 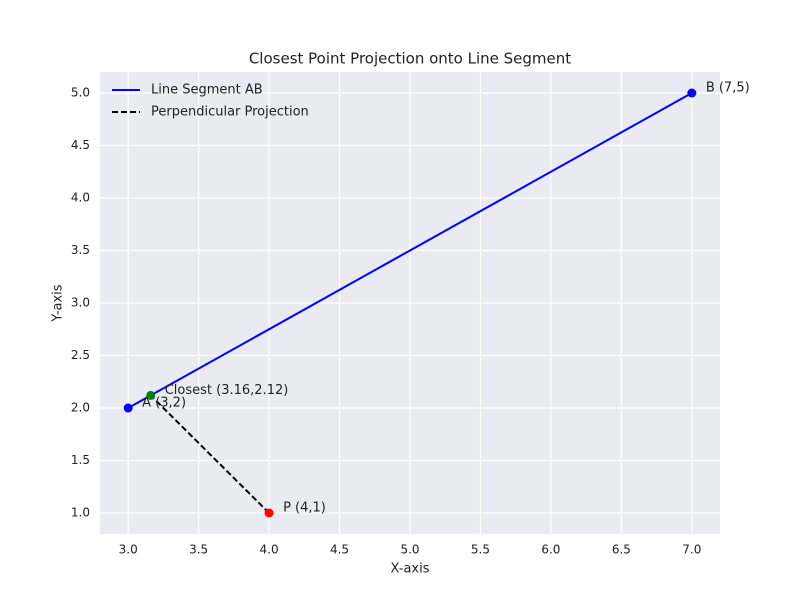 I want to click on x-tick-label: 6.0, so click(x=550, y=550).